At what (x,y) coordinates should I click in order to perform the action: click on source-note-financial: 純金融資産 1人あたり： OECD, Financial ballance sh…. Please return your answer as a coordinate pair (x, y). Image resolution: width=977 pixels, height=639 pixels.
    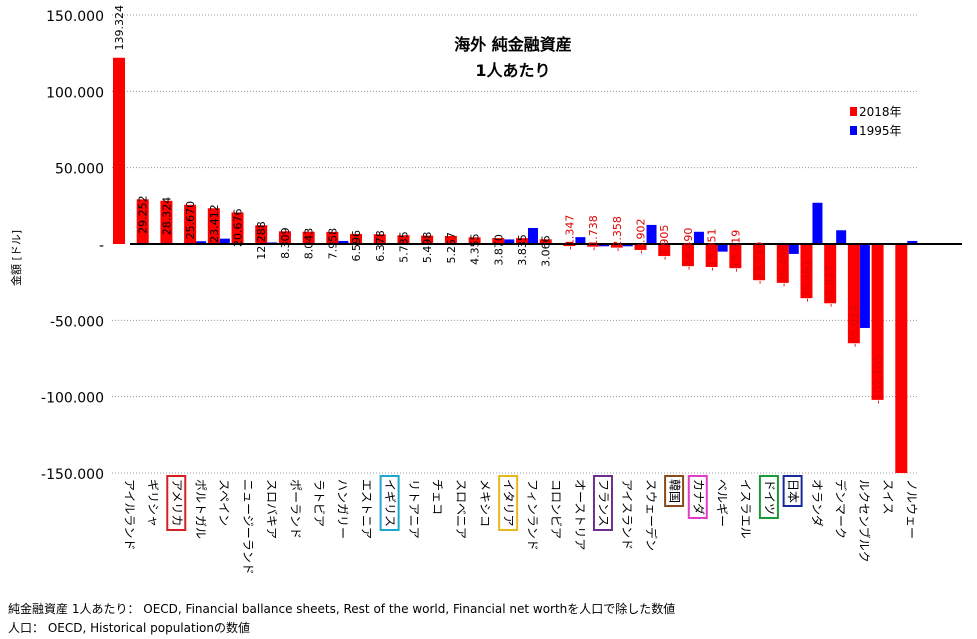
    Looking at the image, I should click on (342, 609).